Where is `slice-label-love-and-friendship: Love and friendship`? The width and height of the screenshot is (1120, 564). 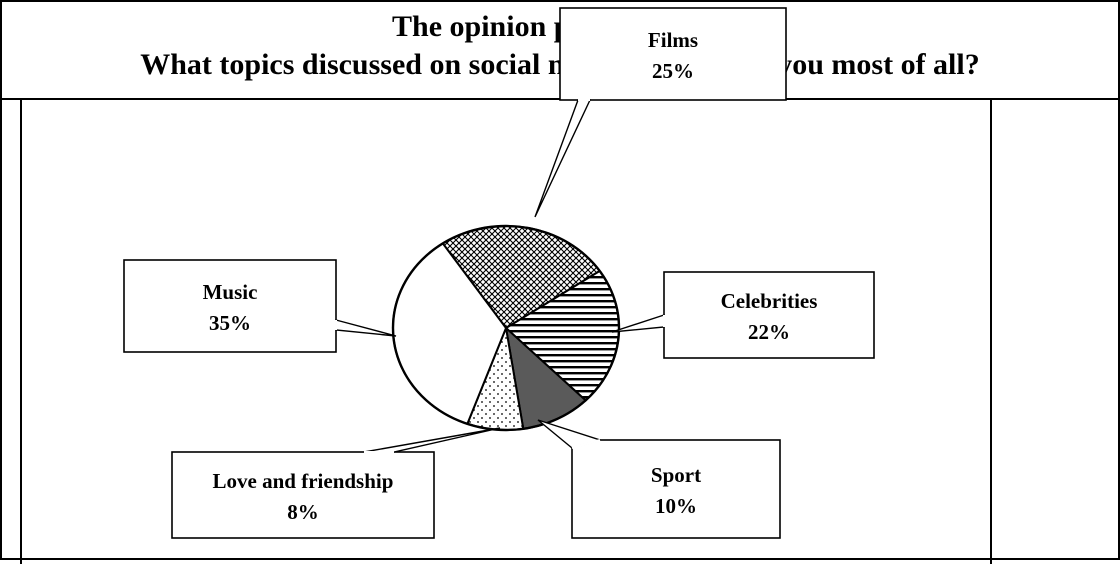 slice-label-love-and-friendship: Love and friendship is located at coordinates (303, 481).